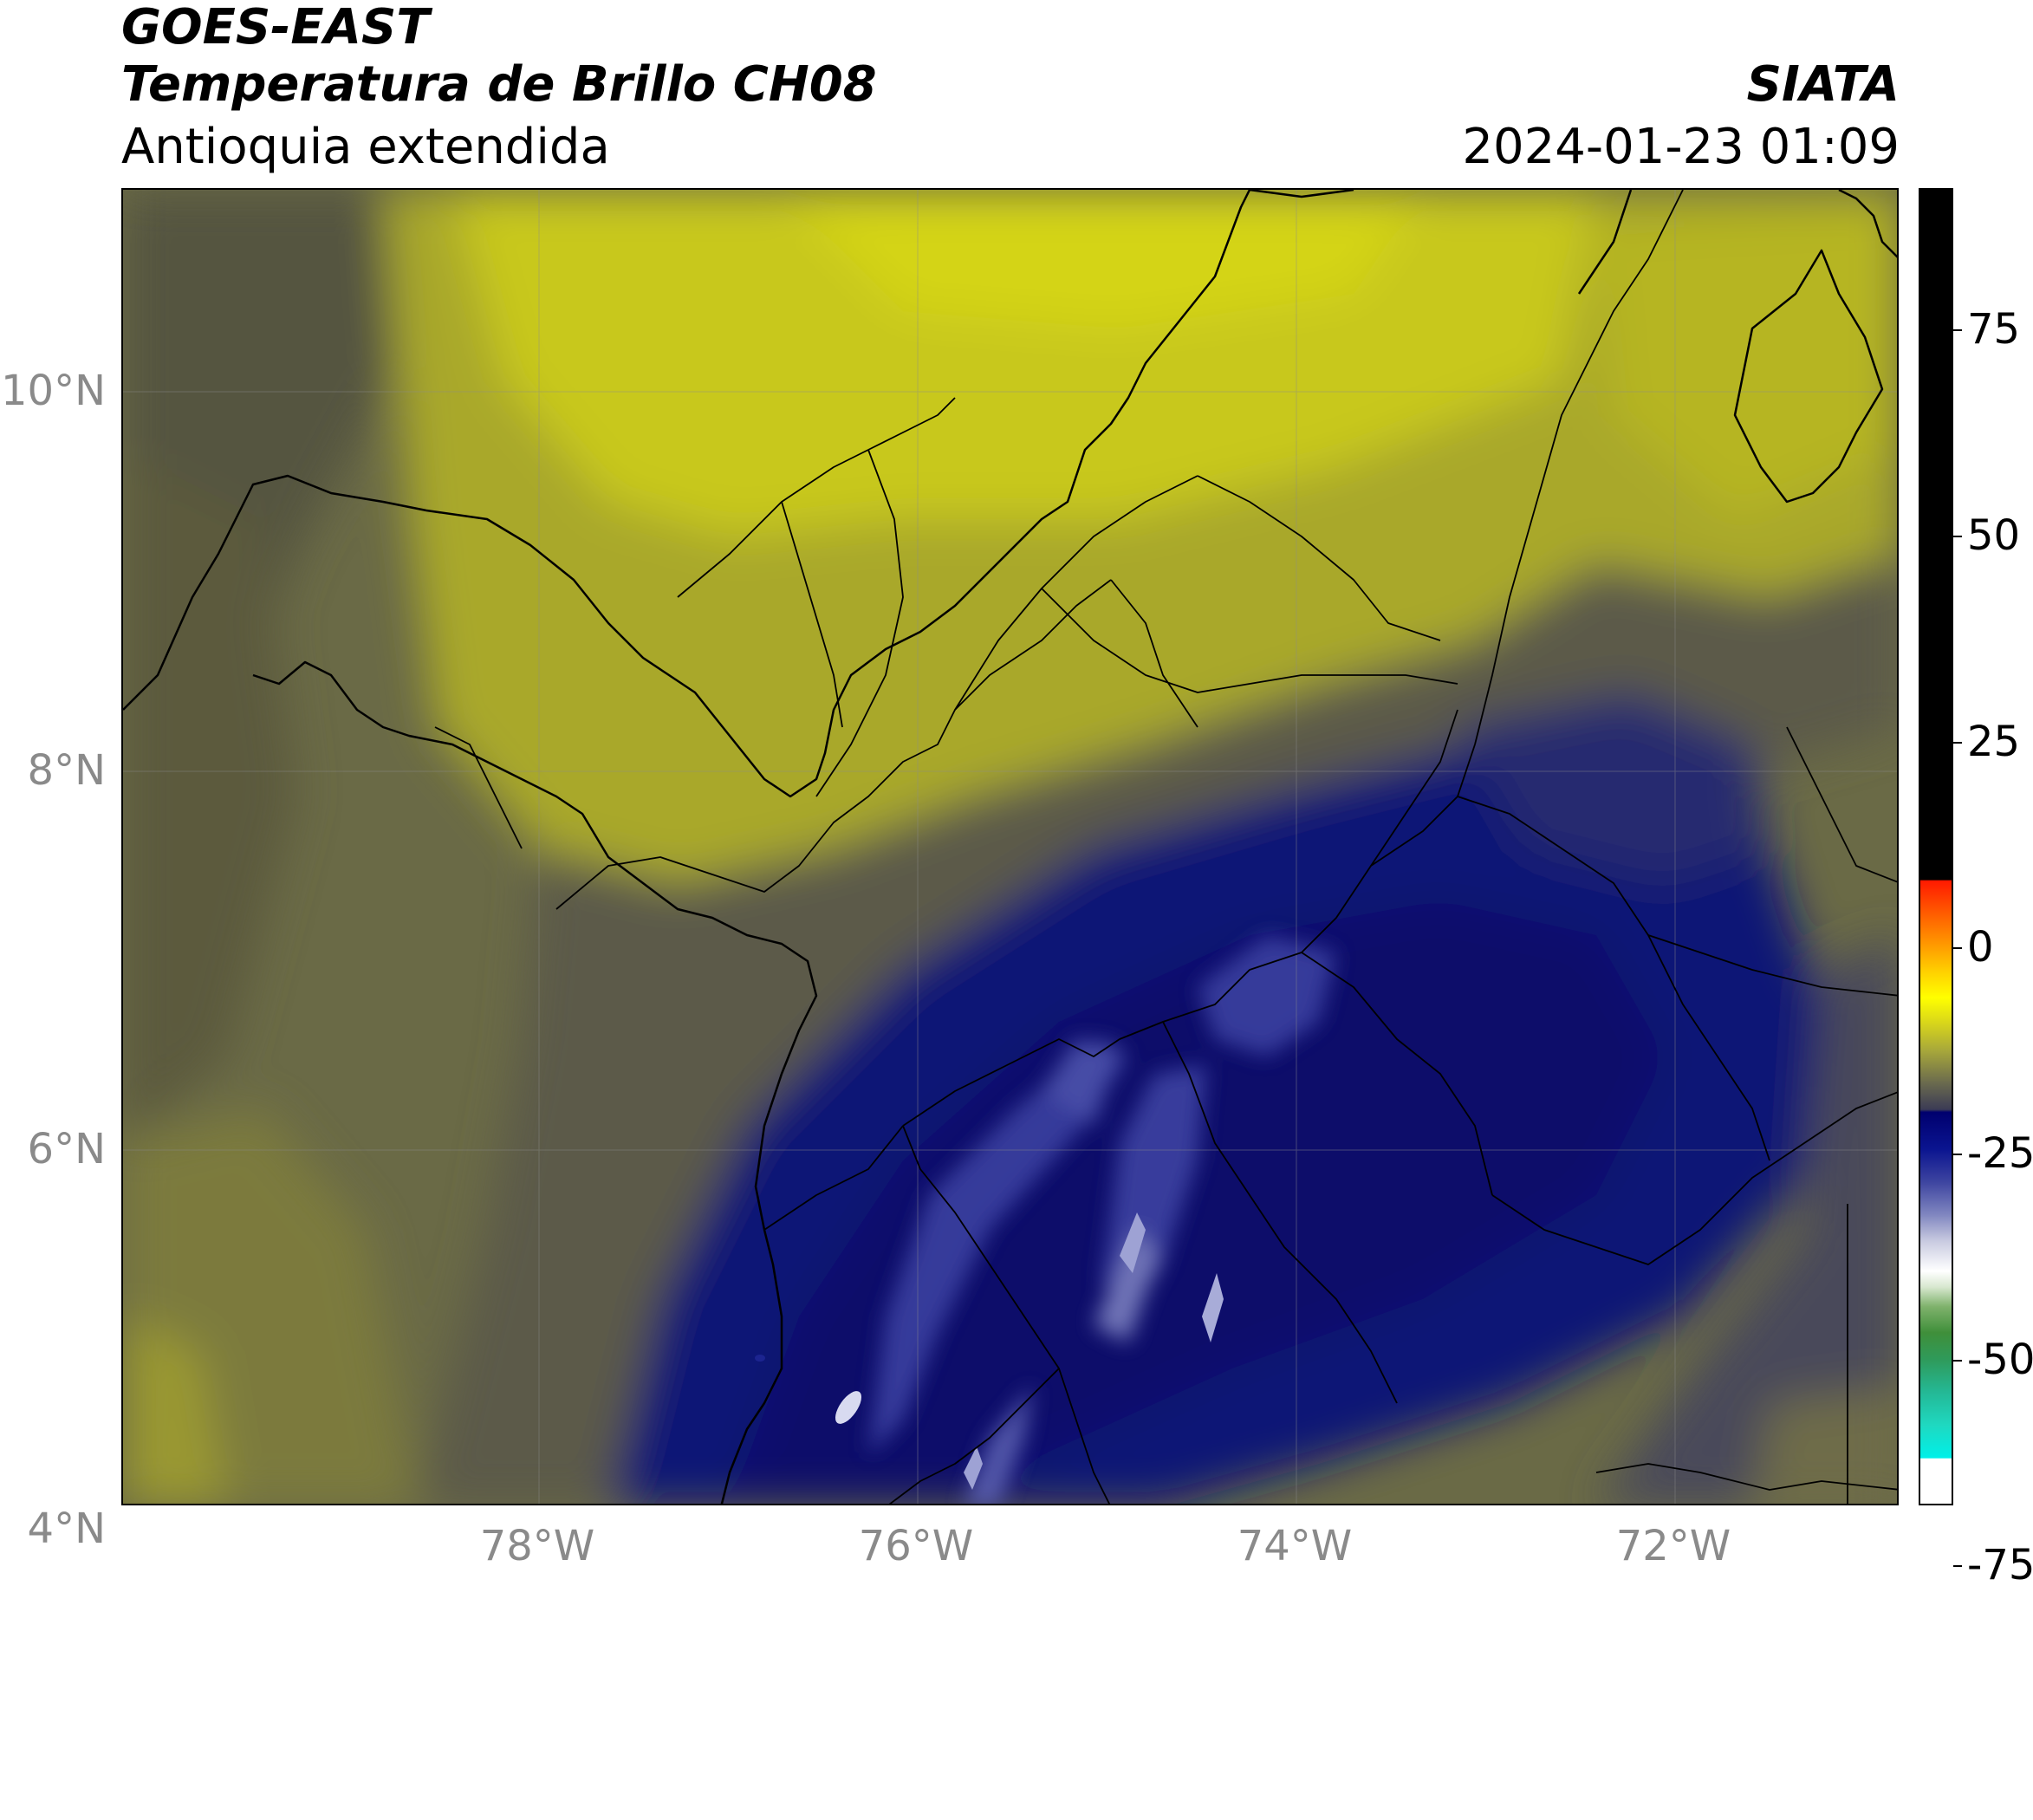 This screenshot has width=2033, height=1820. What do you see at coordinates (67, 1529) in the screenshot?
I see `lat-label-4n: 4°N` at bounding box center [67, 1529].